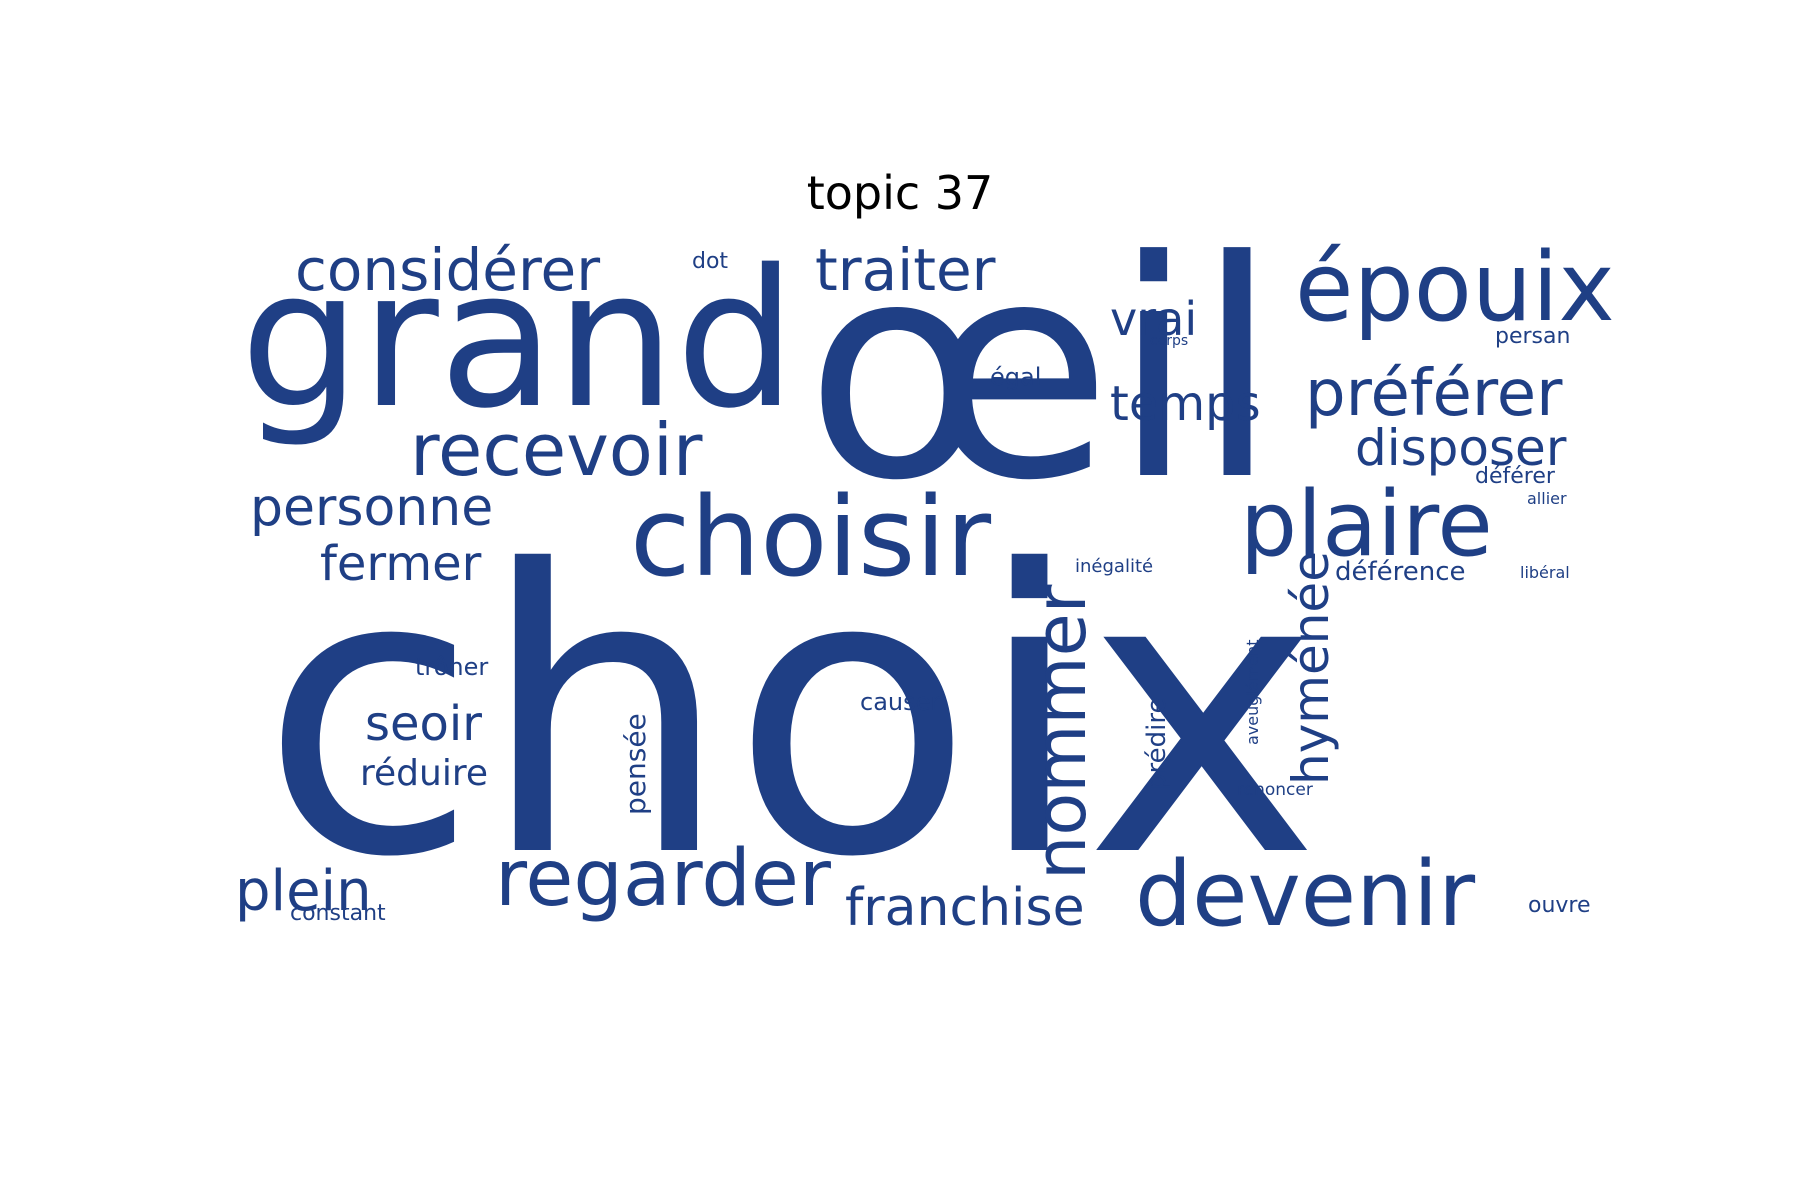  I want to click on word-5: épouix, so click(1455, 288).